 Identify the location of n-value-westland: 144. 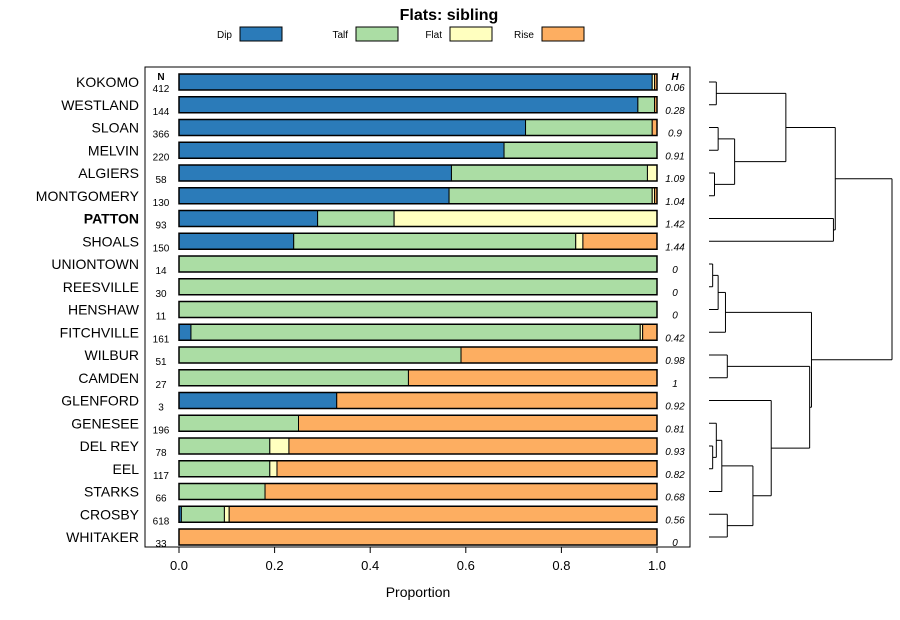
(161, 112).